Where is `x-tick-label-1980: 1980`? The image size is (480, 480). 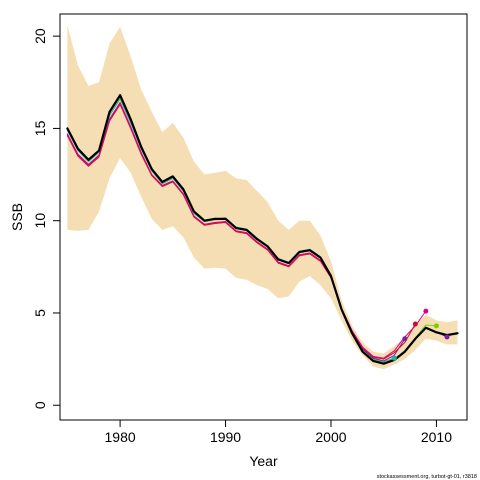 x-tick-label-1980: 1980 is located at coordinates (120, 437).